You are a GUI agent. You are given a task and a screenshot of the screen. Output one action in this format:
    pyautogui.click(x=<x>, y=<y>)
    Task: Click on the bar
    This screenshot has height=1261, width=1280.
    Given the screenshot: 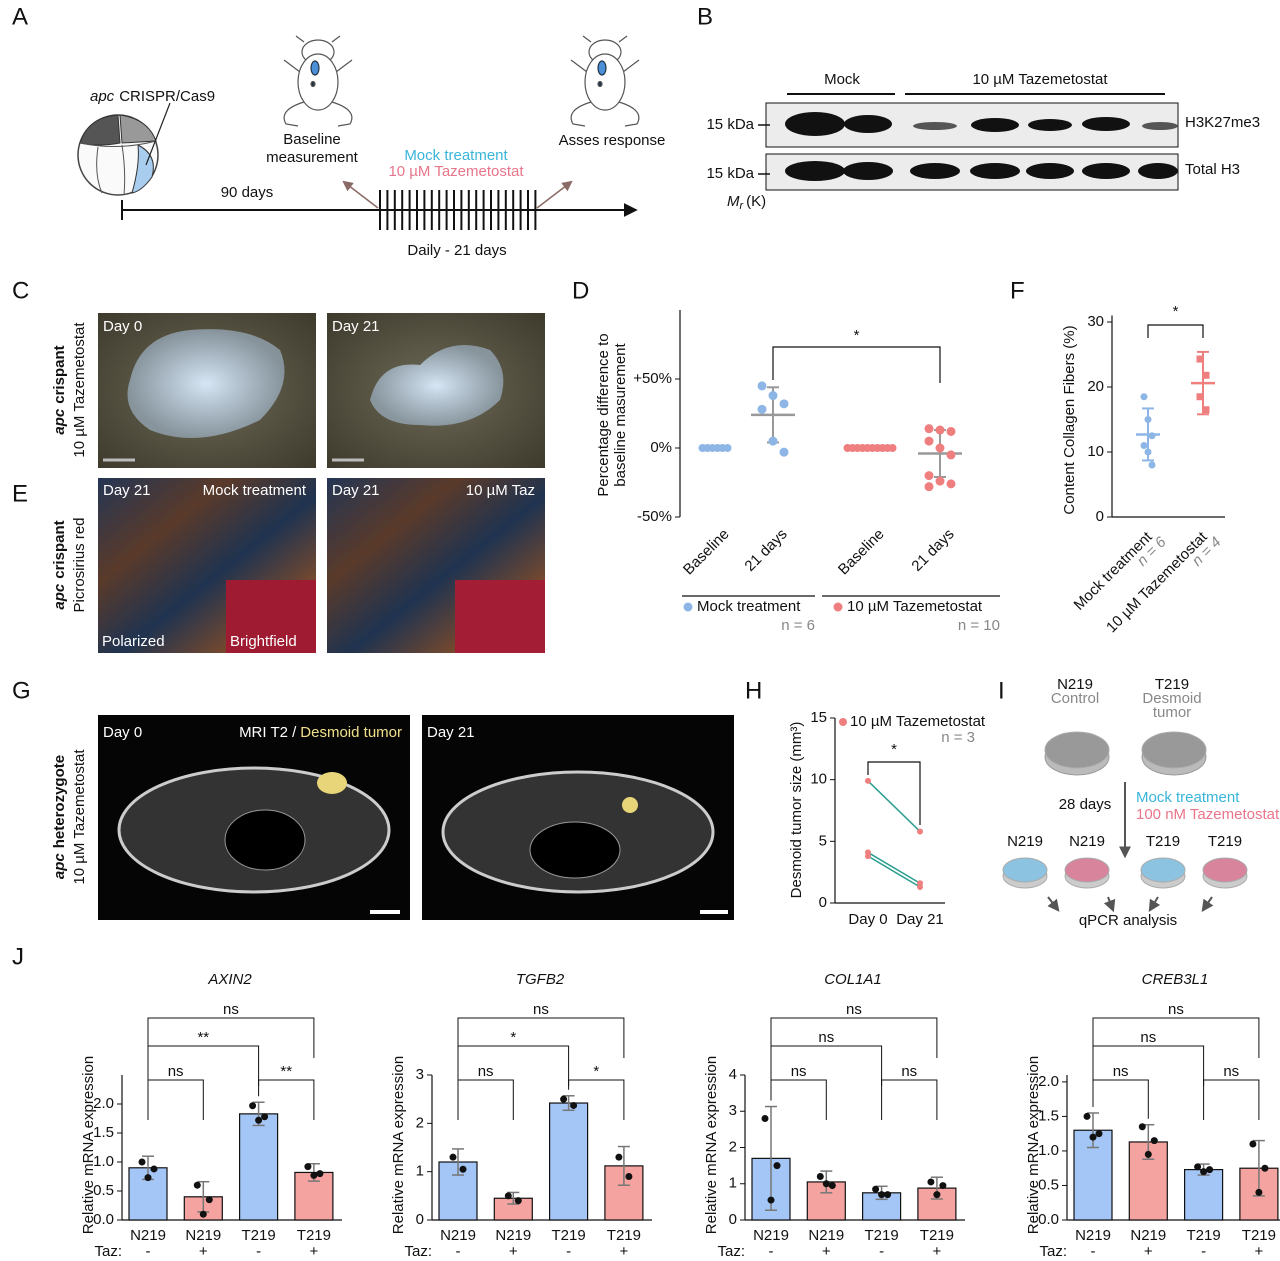 What is the action you would take?
    pyautogui.click(x=568, y=1161)
    